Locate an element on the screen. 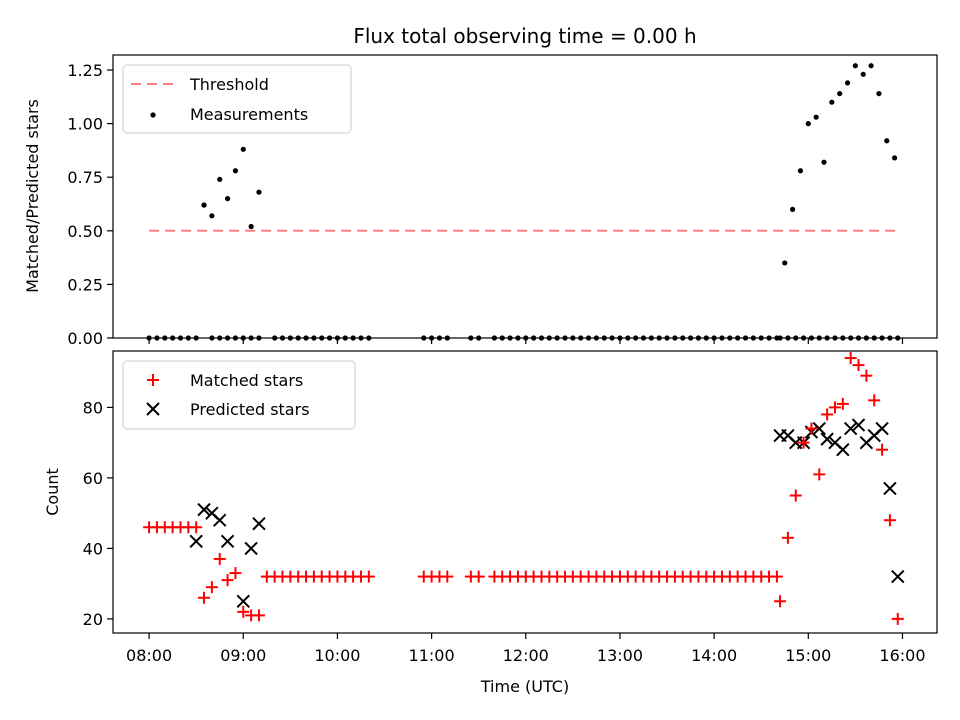 Image resolution: width=960 pixels, height=720 pixels. x-tick-label: 15:00 is located at coordinates (808, 655).